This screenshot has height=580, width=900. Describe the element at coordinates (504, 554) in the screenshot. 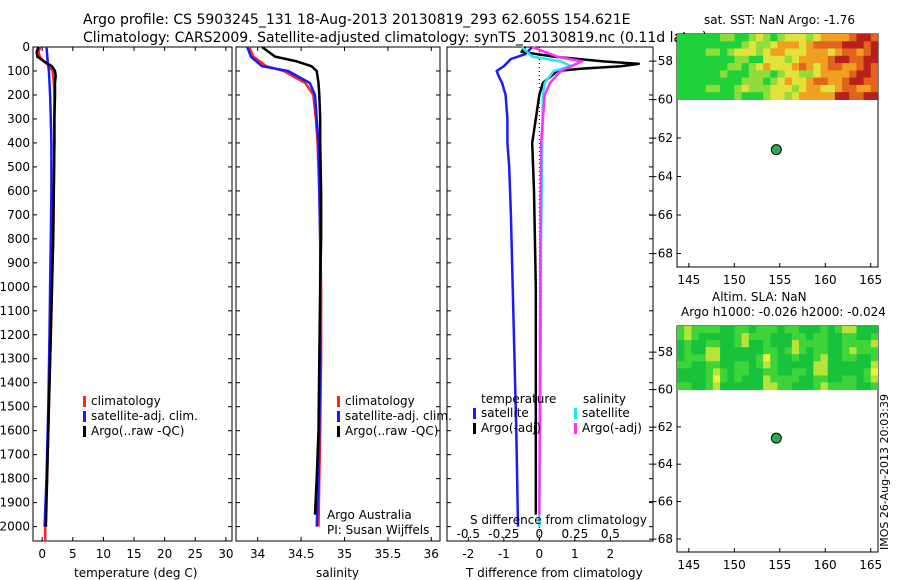

I see `tdiff-tick-label: -1` at that location.